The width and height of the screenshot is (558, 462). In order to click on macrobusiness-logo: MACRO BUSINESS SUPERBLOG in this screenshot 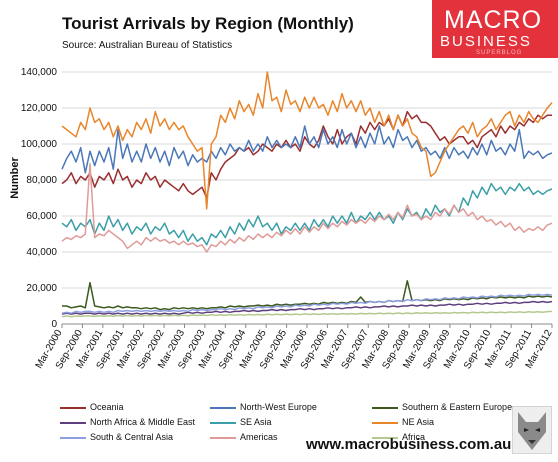, I will do `click(495, 29)`.